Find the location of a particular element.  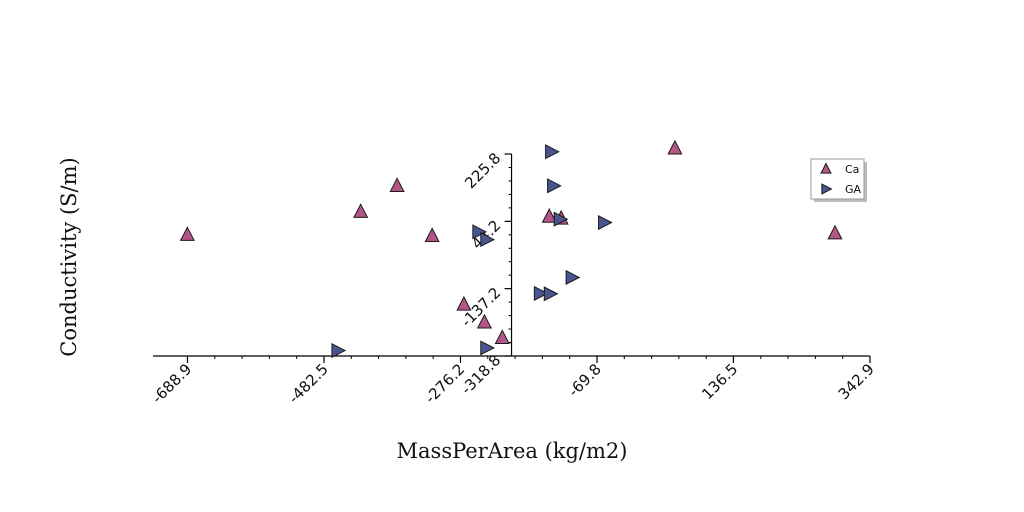

legend-label-ca: Ca is located at coordinates (852, 169).